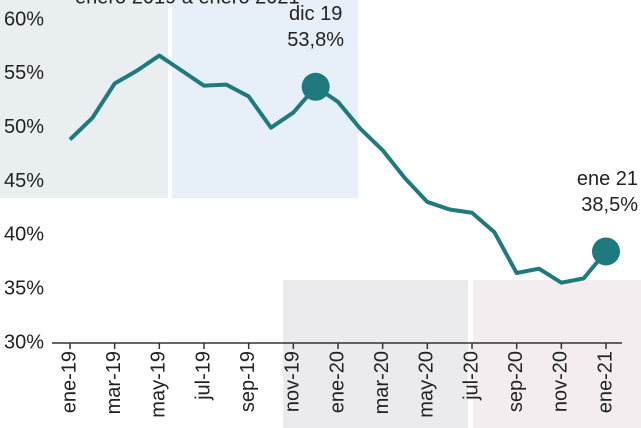 The height and width of the screenshot is (428, 641). I want to click on x-tick-label: may-19, so click(159, 384).